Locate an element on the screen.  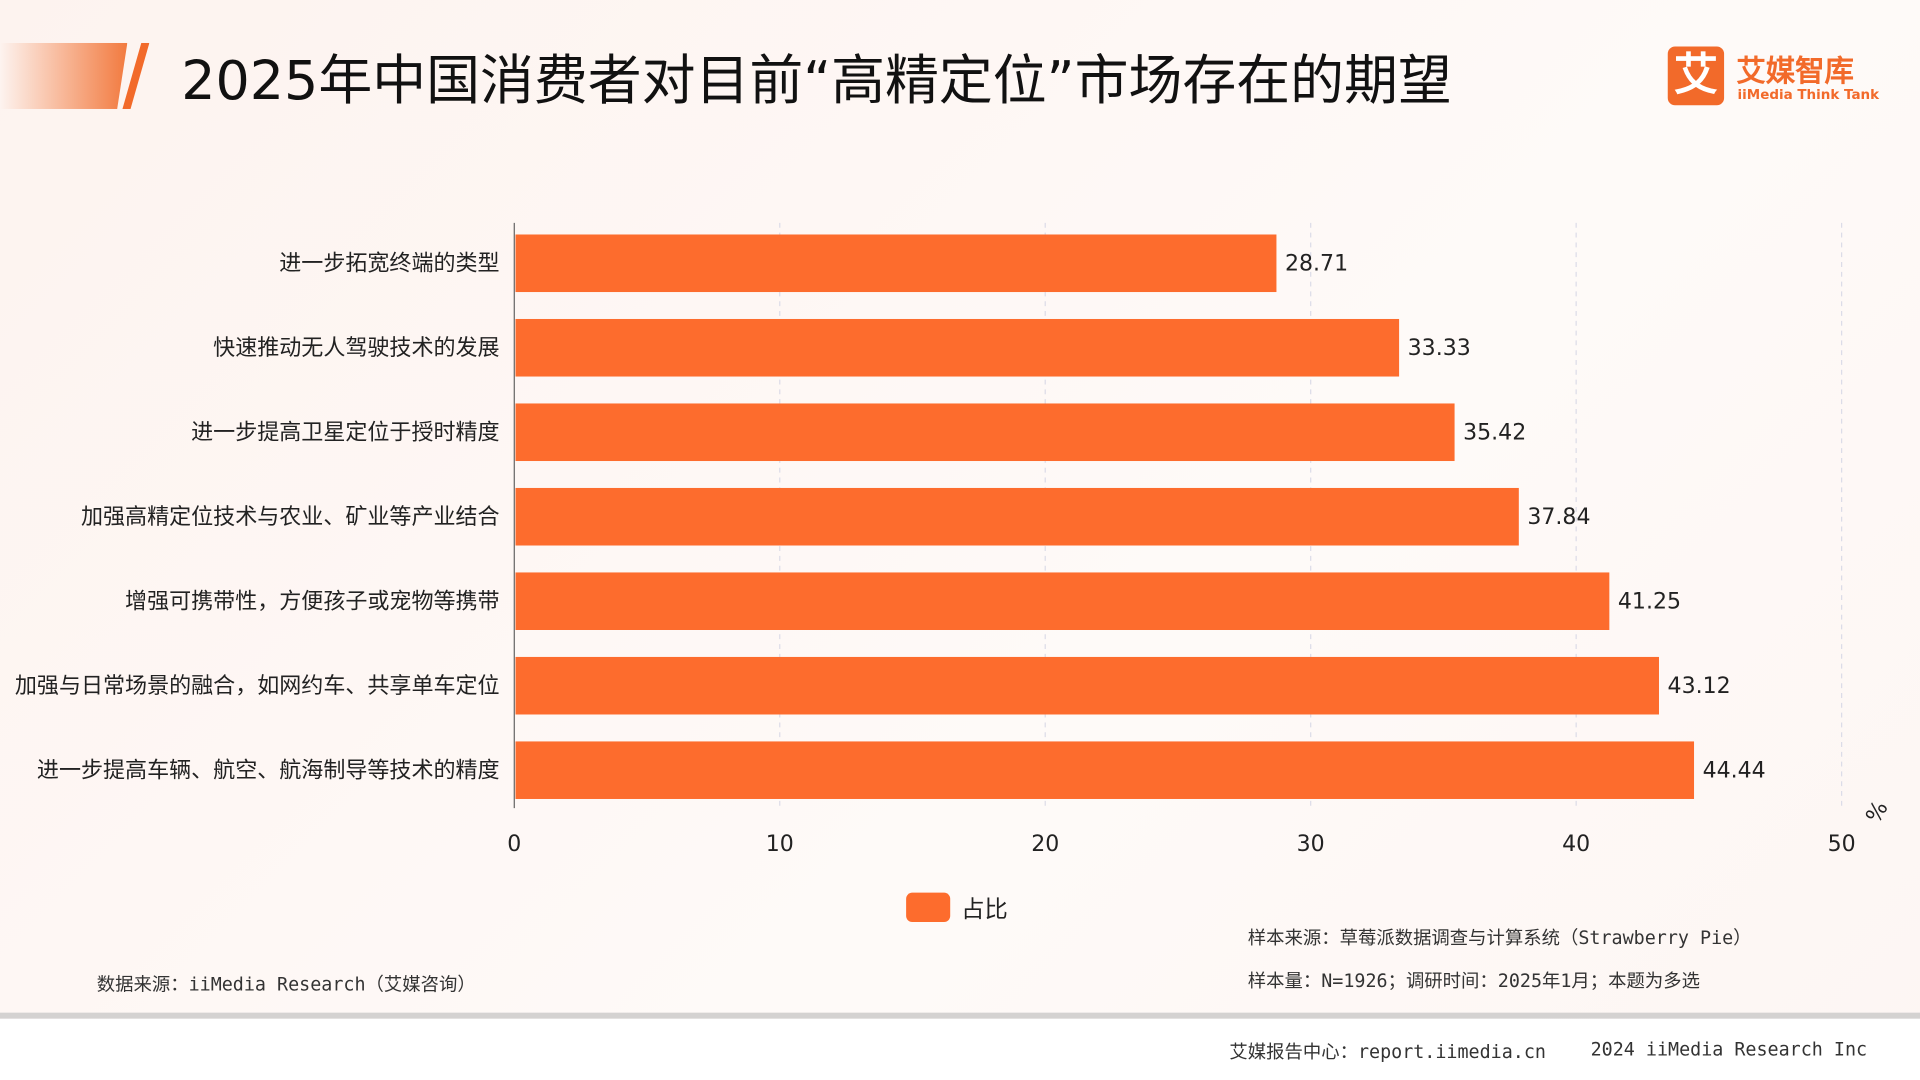
legend-swatch is located at coordinates (928, 907).